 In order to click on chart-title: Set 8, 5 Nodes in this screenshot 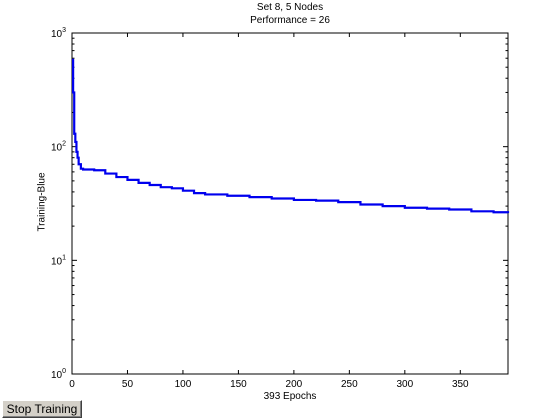, I will do `click(290, 7)`.